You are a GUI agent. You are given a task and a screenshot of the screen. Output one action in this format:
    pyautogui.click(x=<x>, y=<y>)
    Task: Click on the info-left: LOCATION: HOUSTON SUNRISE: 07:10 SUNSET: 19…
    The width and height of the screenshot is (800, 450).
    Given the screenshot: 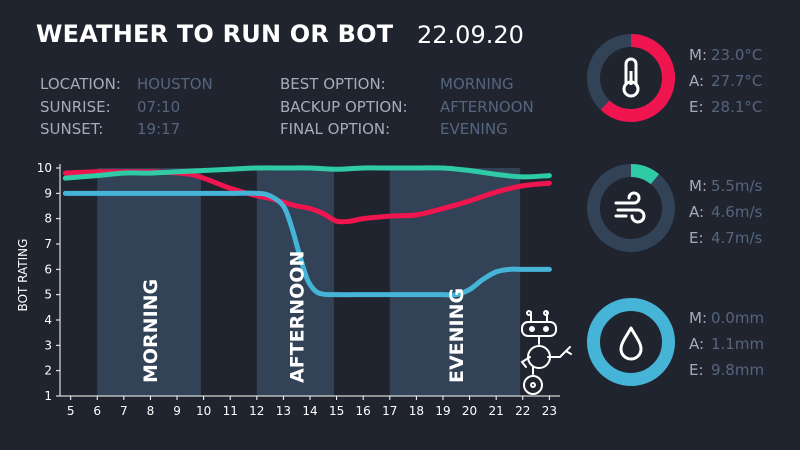 What is the action you would take?
    pyautogui.click(x=126, y=107)
    